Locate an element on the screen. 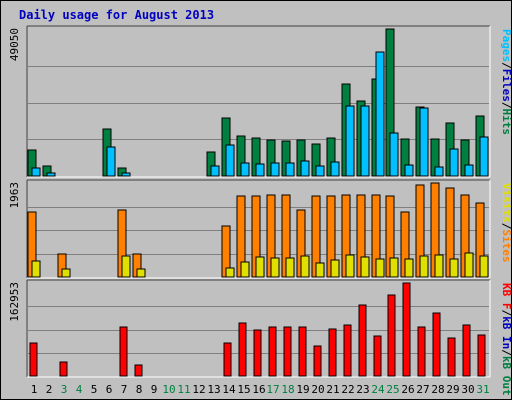 This screenshot has height=400, width=512. legend-entry: KB F is located at coordinates (506, 296).